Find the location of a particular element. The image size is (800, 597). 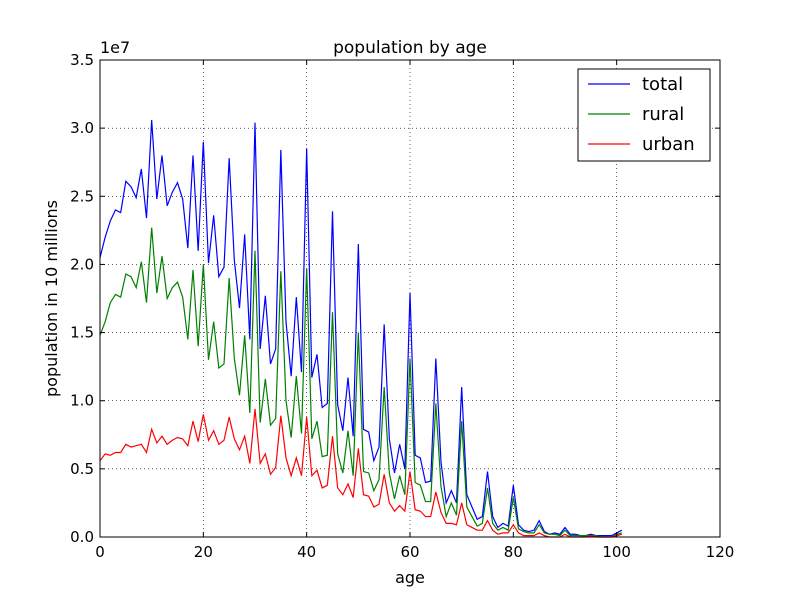

y-axis-label: population in 10 millions is located at coordinates (51, 298).